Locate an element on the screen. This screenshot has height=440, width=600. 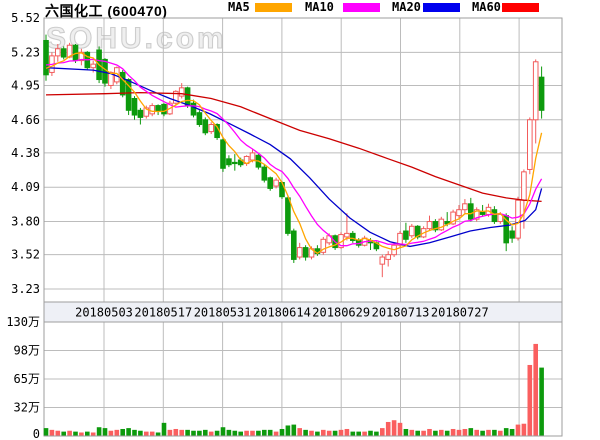
date-axis-label: 20180713 is located at coordinates (401, 313).